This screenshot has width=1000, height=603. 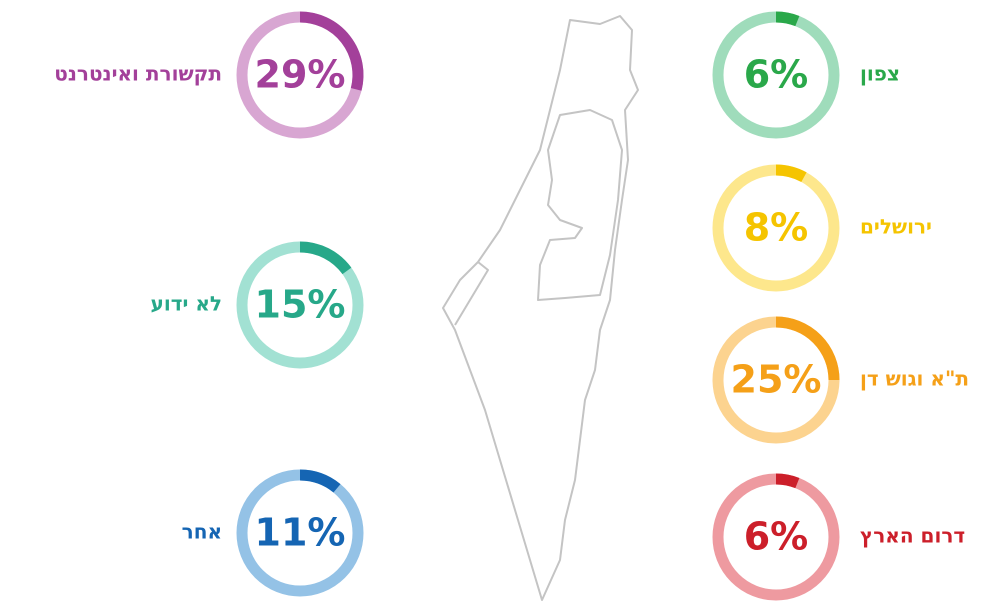 What do you see at coordinates (880, 74) in the screenshot?
I see `category-label: צפון` at bounding box center [880, 74].